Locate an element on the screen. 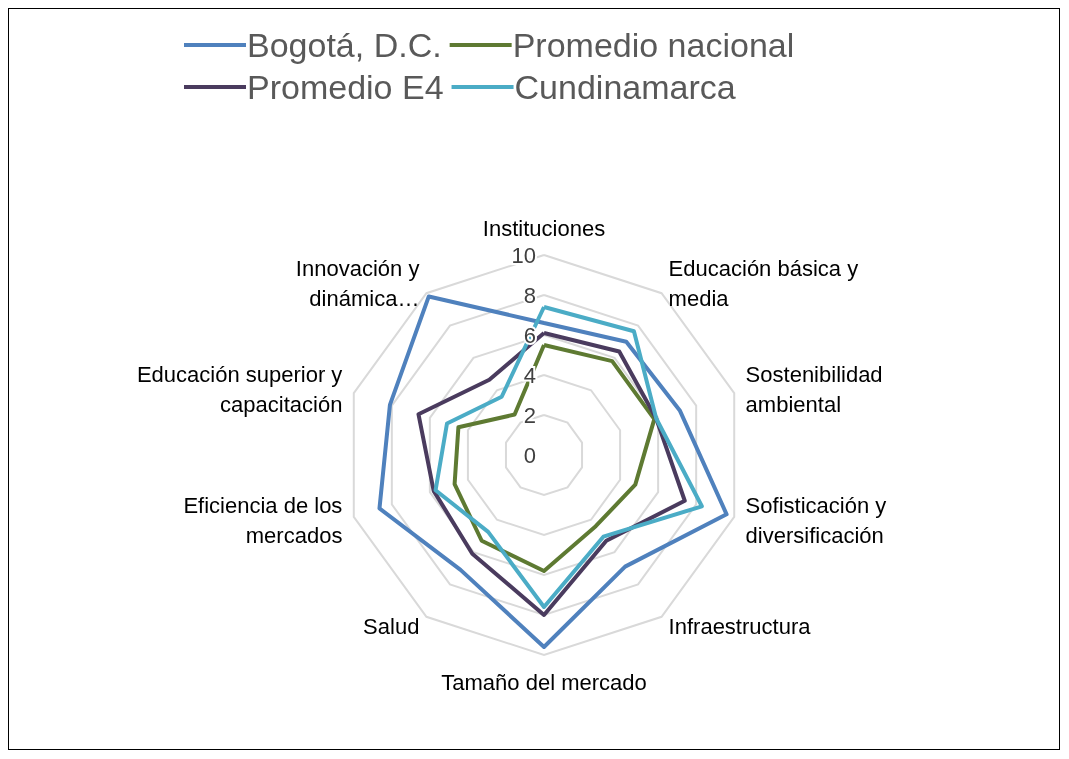 The width and height of the screenshot is (1069, 759). legend-label: Promedio nacional is located at coordinates (653, 45).